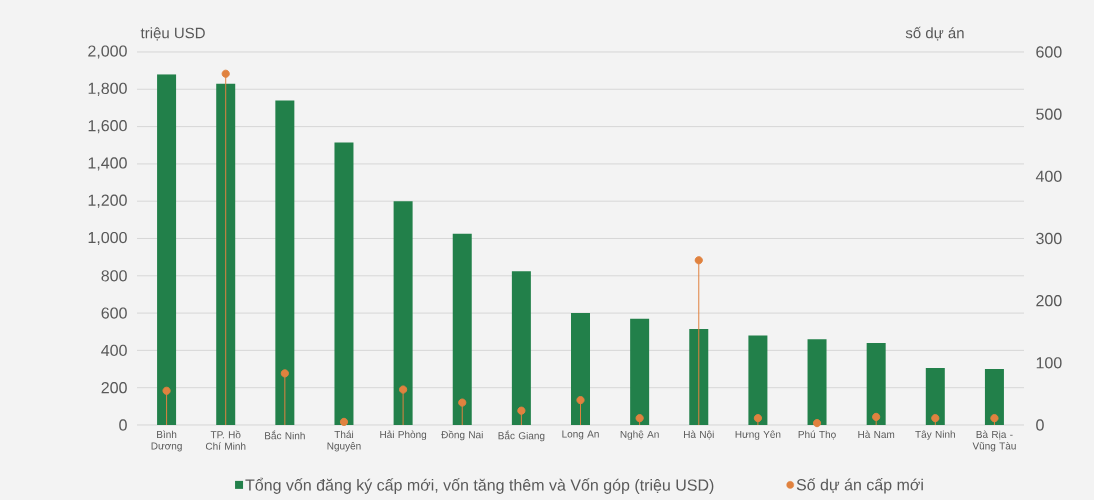  I want to click on y-tick-label: 200, so click(114, 388).